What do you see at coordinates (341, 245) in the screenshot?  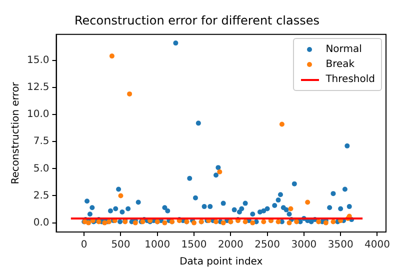 I see `x-tick-label: 3500` at bounding box center [341, 245].